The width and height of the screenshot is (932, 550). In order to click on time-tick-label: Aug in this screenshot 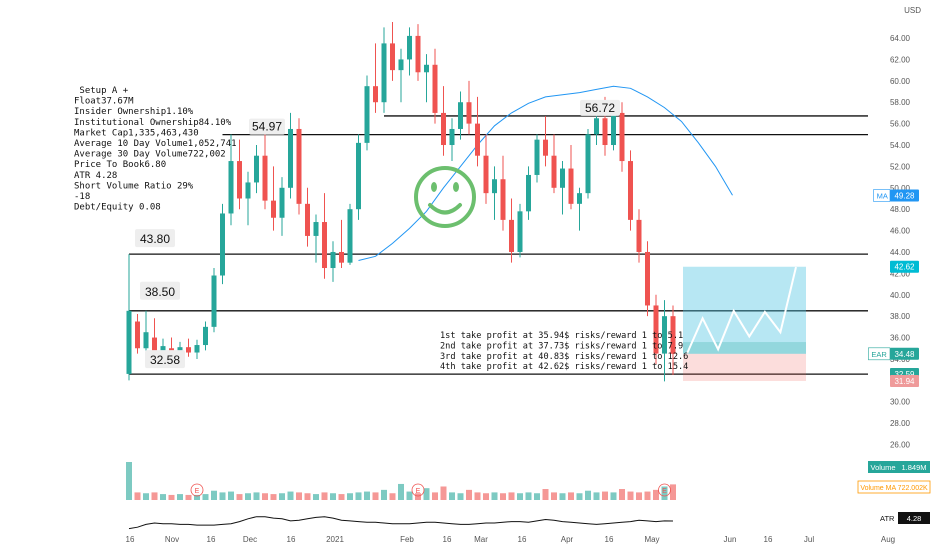, I will do `click(888, 539)`.